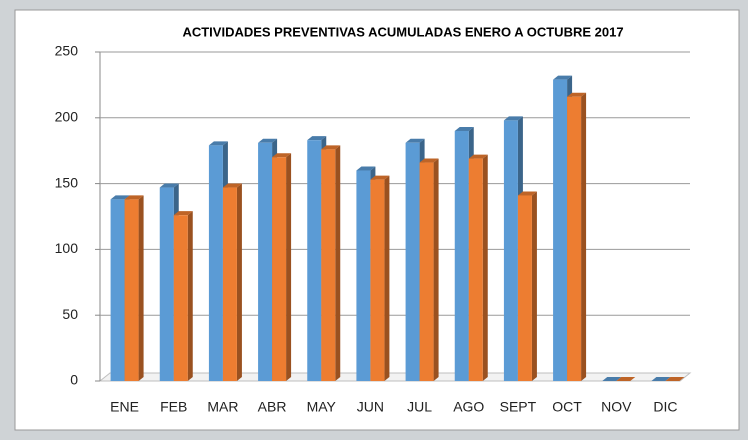 The height and width of the screenshot is (440, 748). Describe the element at coordinates (395, 377) in the screenshot. I see `floor` at that location.